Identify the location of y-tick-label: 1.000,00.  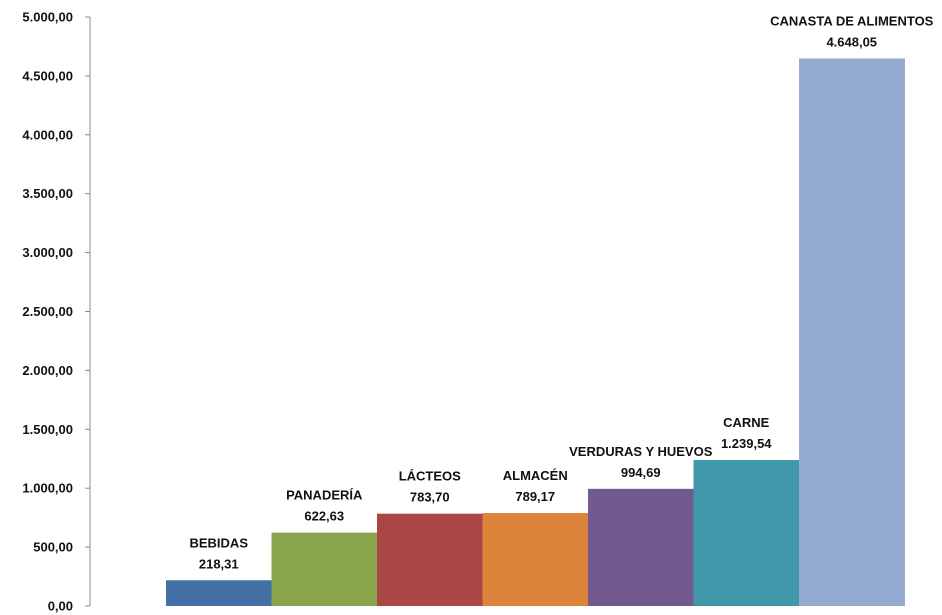
(47, 488).